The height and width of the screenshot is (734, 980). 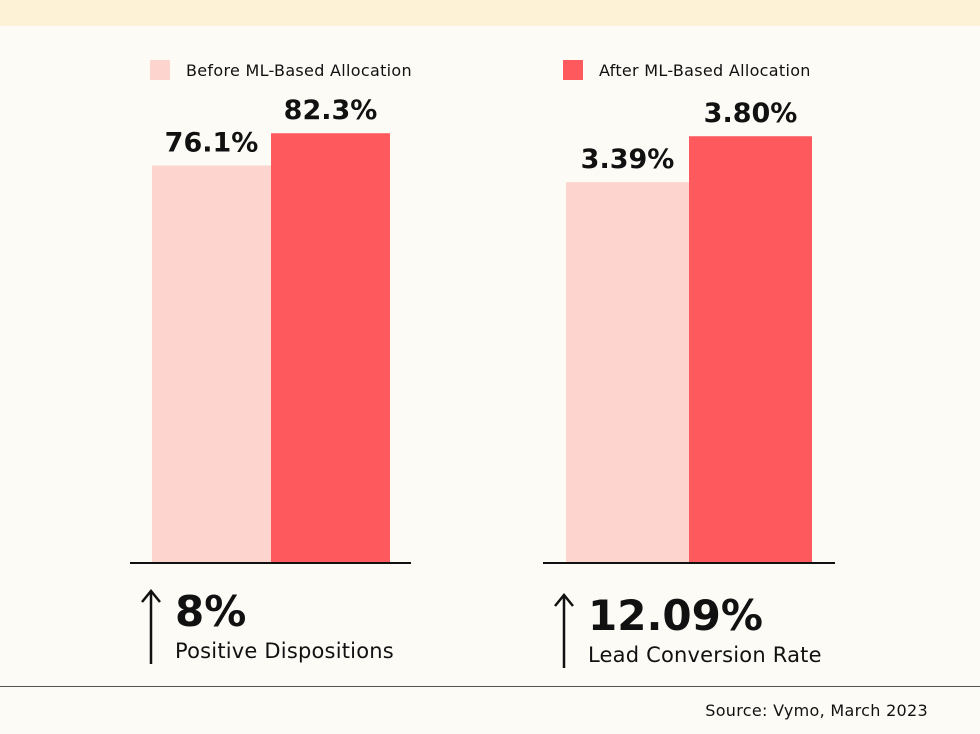 I want to click on legend-item-before: Before ML-Based Allocation, so click(x=281, y=70).